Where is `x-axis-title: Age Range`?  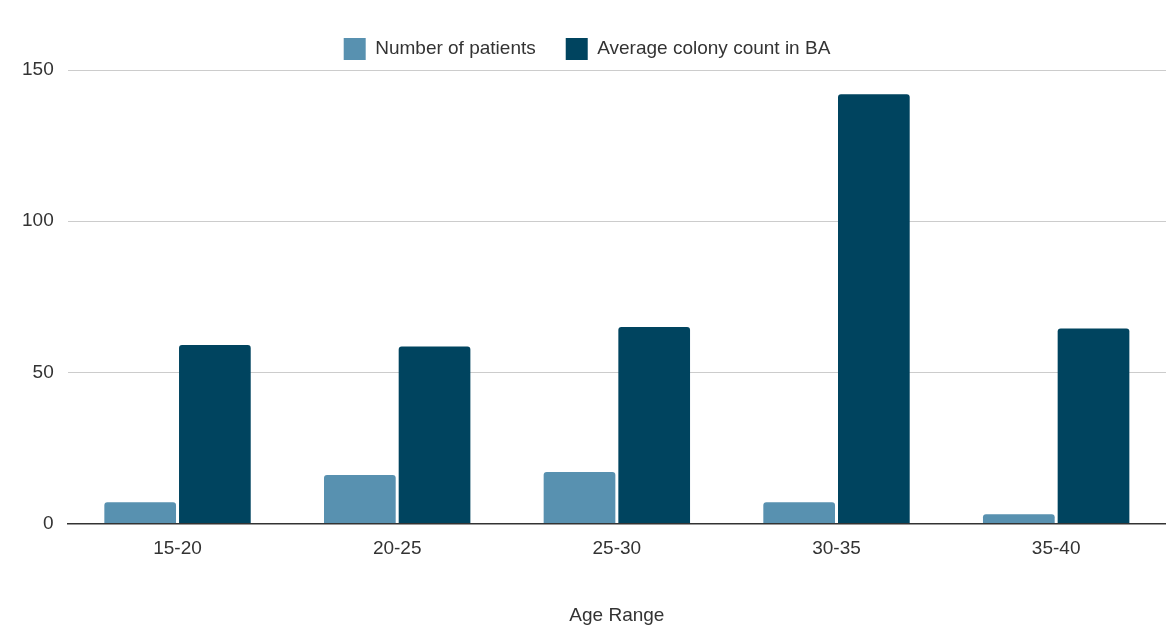 x-axis-title: Age Range is located at coordinates (617, 614).